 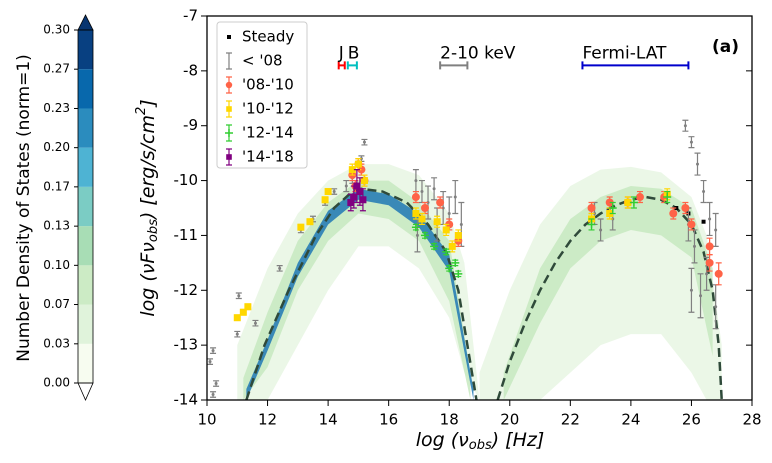 What do you see at coordinates (186, 180) in the screenshot?
I see `y-tick-label: -10` at bounding box center [186, 180].